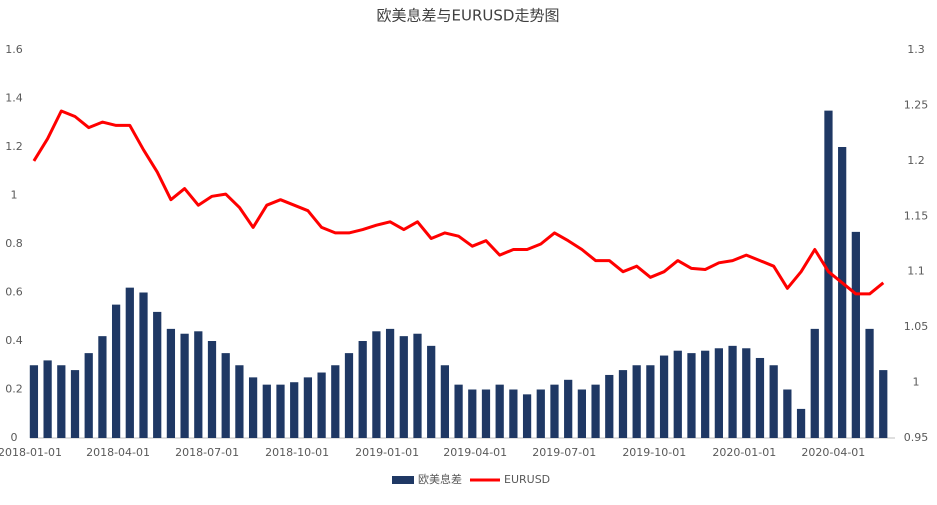  What do you see at coordinates (916, 49) in the screenshot?
I see `y2-tick-label: 1.3` at bounding box center [916, 49].